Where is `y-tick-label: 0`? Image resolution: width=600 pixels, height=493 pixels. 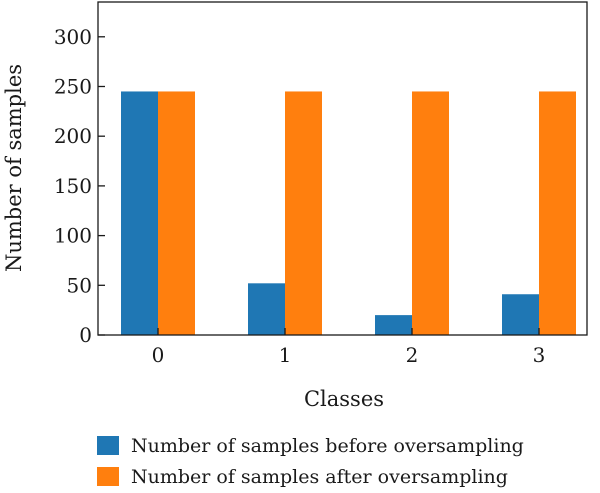 y-tick-label: 0 is located at coordinates (85, 335).